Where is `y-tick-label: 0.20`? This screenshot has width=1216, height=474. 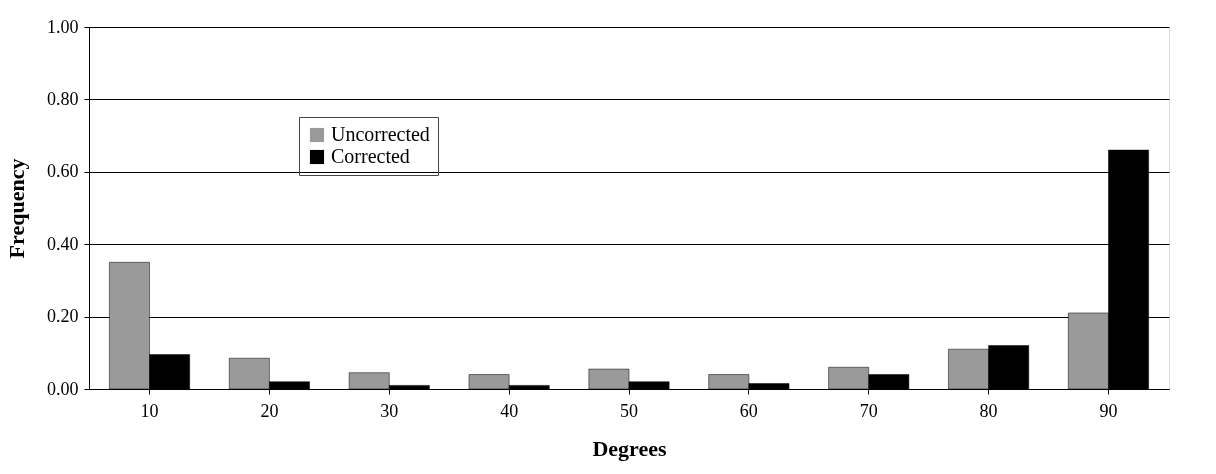
y-tick-label: 0.20 is located at coordinates (63, 316).